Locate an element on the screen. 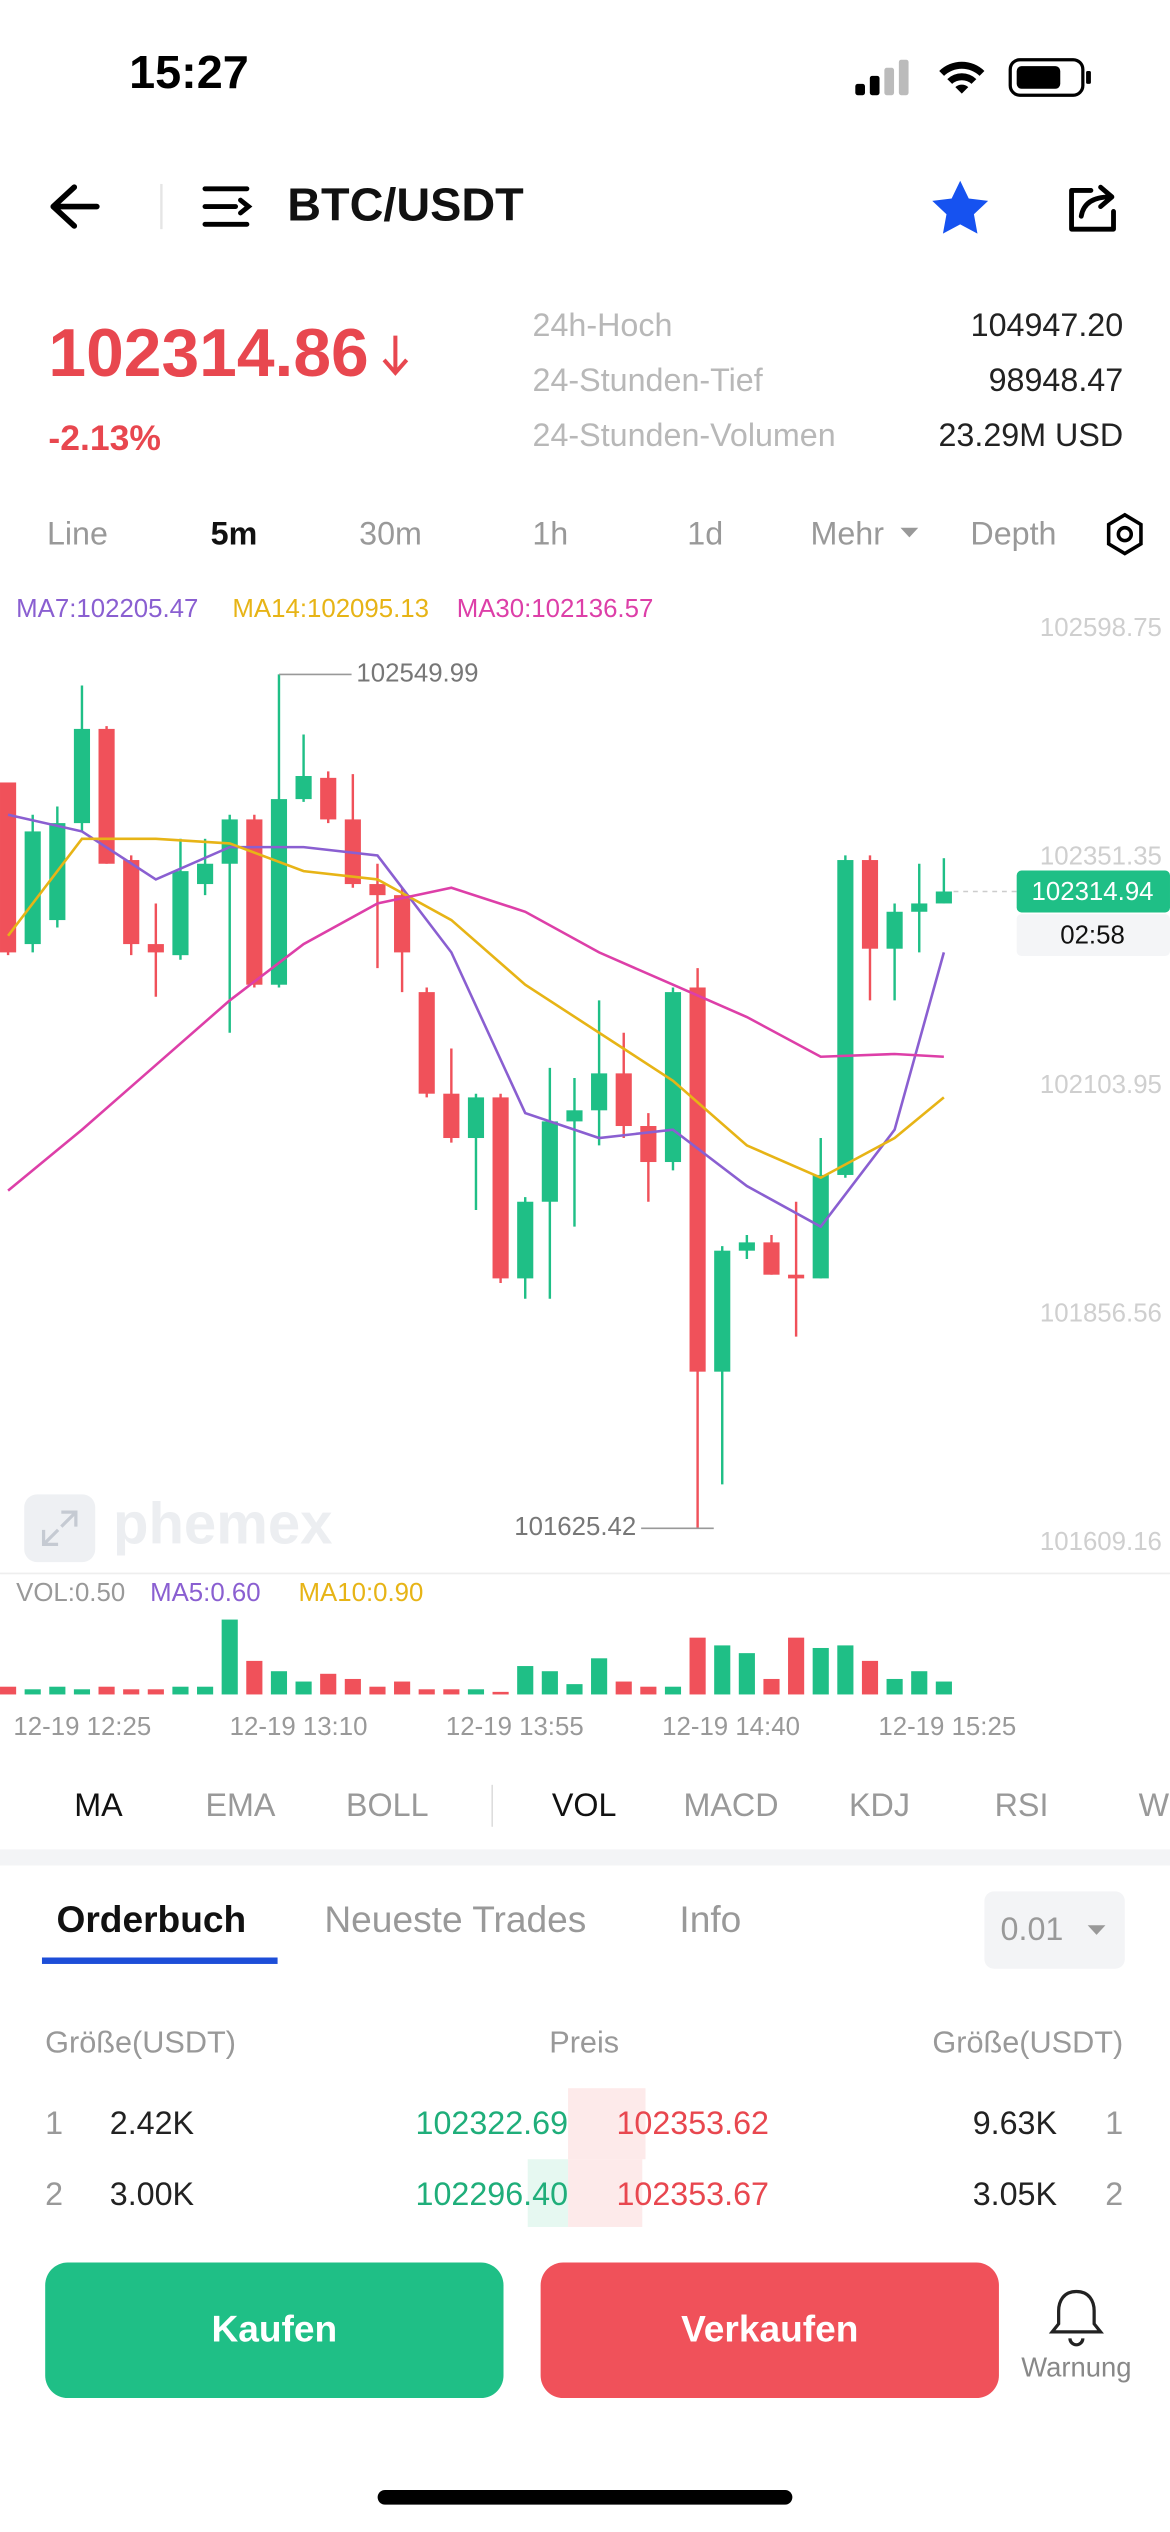 The image size is (1170, 2532). alert-label: Warnung is located at coordinates (1076, 2366).